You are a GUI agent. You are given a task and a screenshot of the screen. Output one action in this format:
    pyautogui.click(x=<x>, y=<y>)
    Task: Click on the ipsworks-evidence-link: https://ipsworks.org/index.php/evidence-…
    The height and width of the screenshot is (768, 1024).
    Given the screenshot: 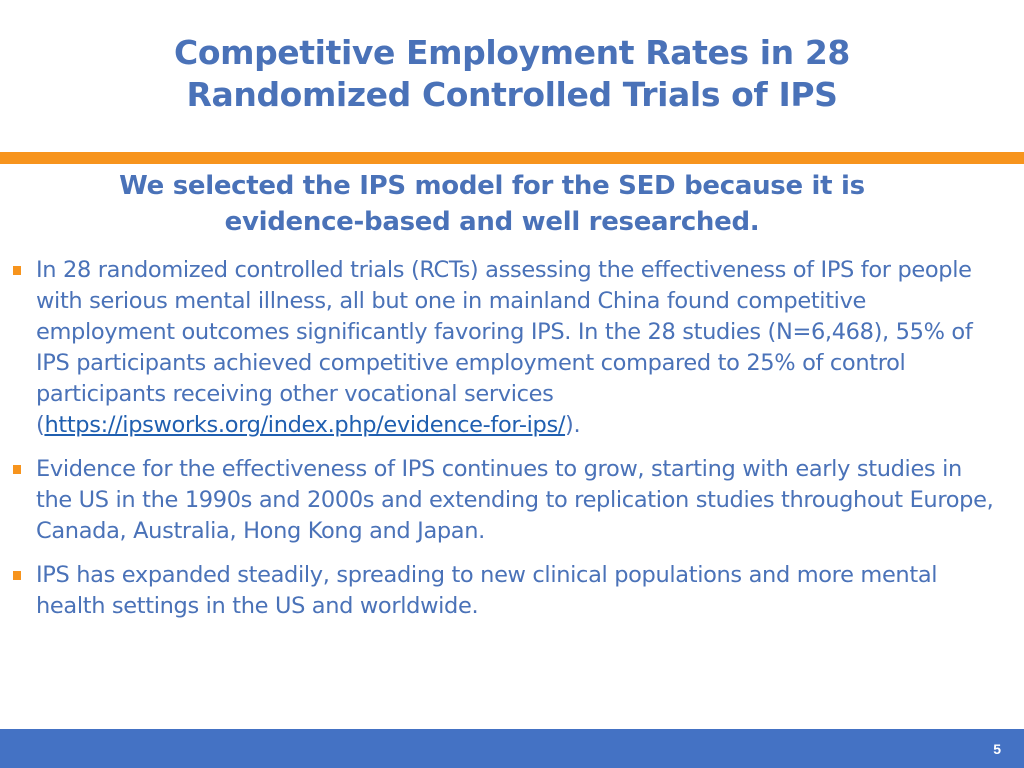 What is the action you would take?
    pyautogui.click(x=305, y=425)
    